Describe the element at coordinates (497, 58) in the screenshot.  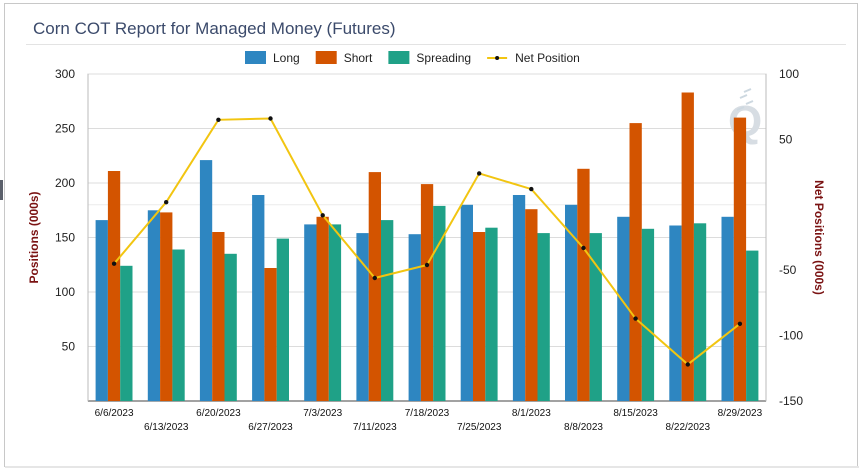
I see `legend-marker` at that location.